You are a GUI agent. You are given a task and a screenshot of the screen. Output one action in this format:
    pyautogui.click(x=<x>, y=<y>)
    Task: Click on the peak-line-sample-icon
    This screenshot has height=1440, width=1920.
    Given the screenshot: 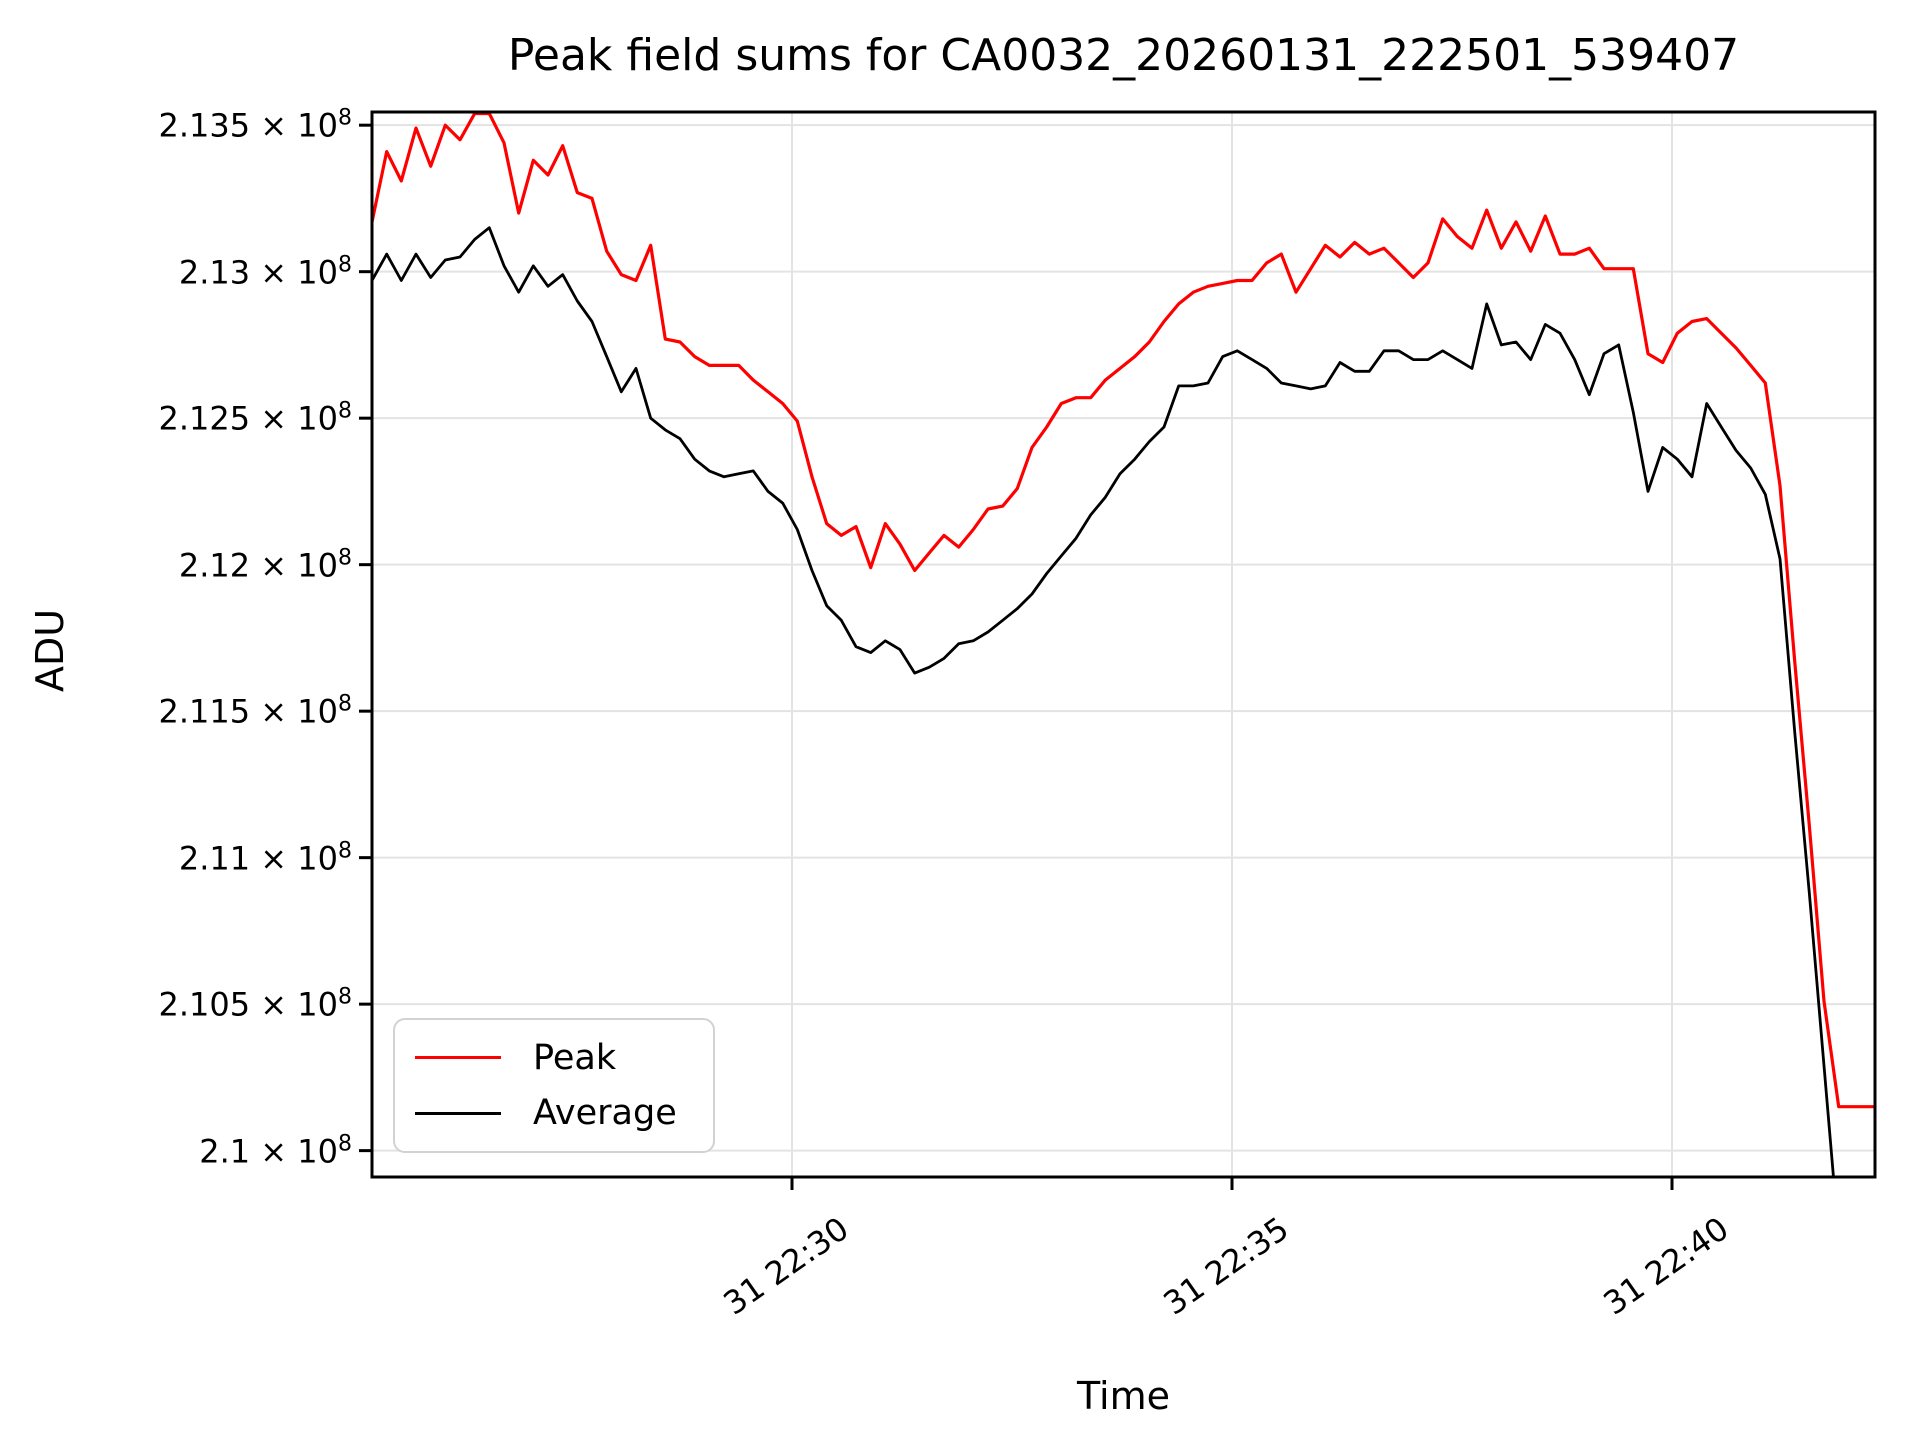 What is the action you would take?
    pyautogui.click(x=458, y=1058)
    